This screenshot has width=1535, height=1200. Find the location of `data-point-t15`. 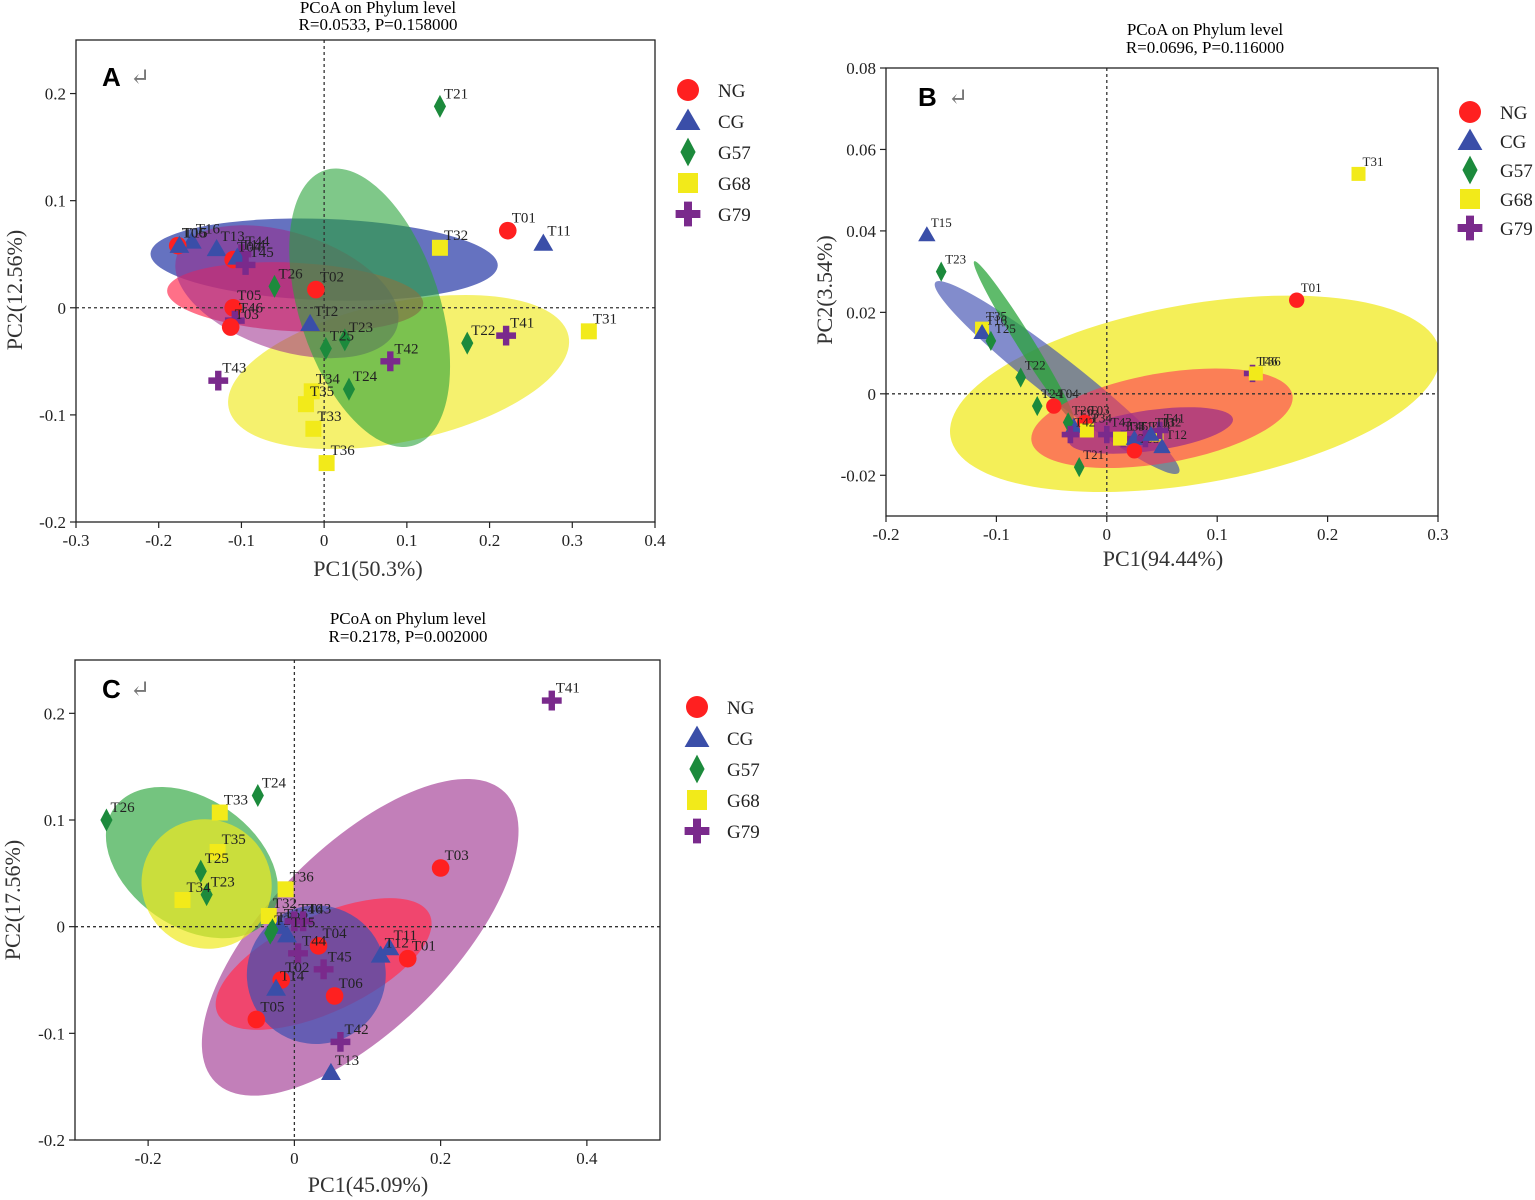

data-point-t15 is located at coordinates (927, 234).